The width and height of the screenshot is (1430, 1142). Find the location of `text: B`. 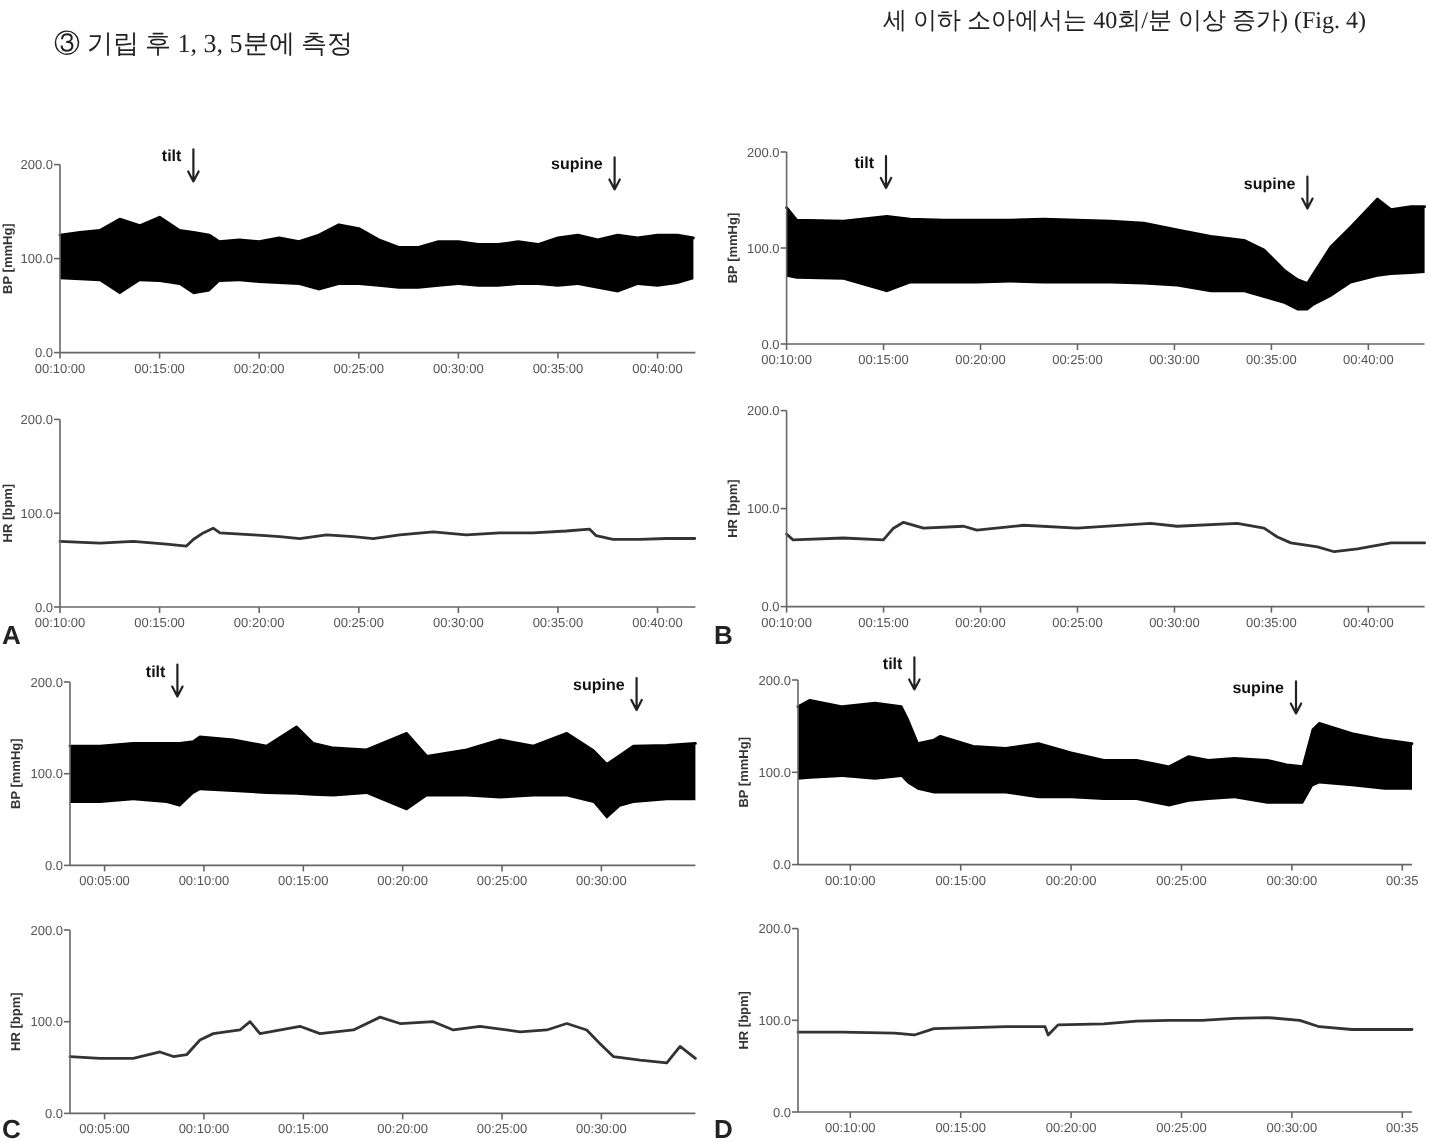

text: B is located at coordinates (723, 635).